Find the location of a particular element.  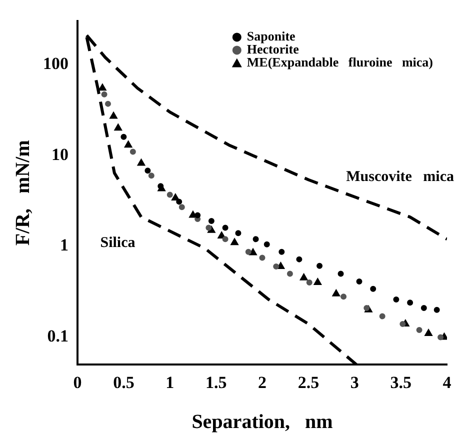

y-tick-label: 100 is located at coordinates (55, 63).